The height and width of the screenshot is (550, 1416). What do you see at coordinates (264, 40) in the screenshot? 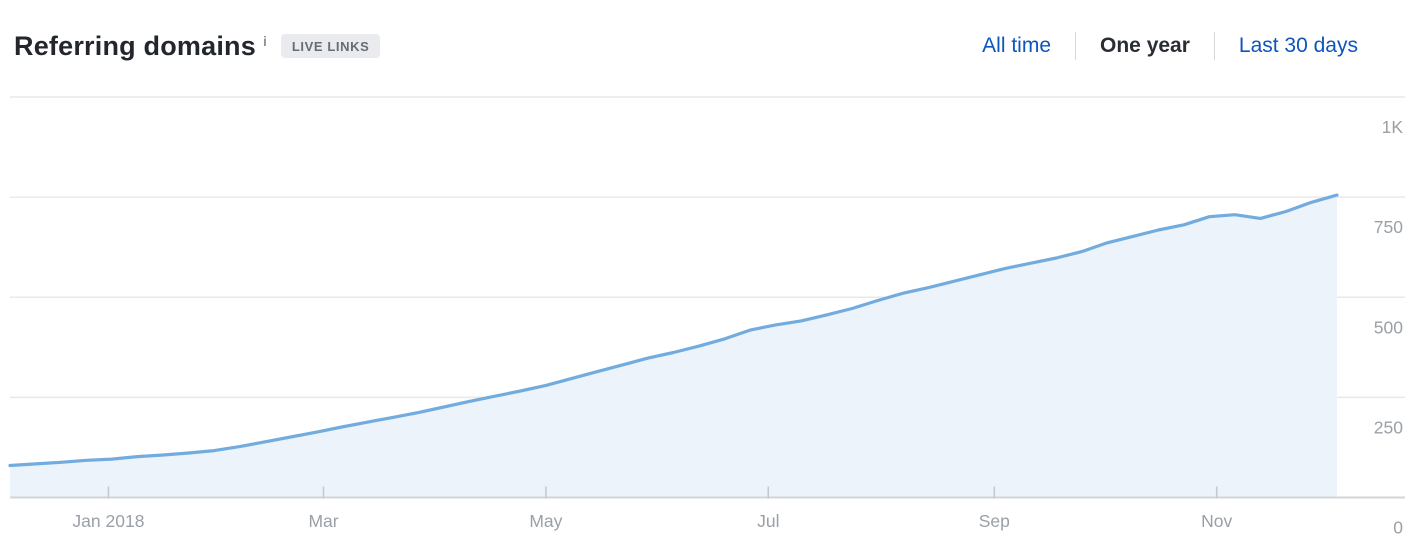
I see `info-icon: i` at bounding box center [264, 40].